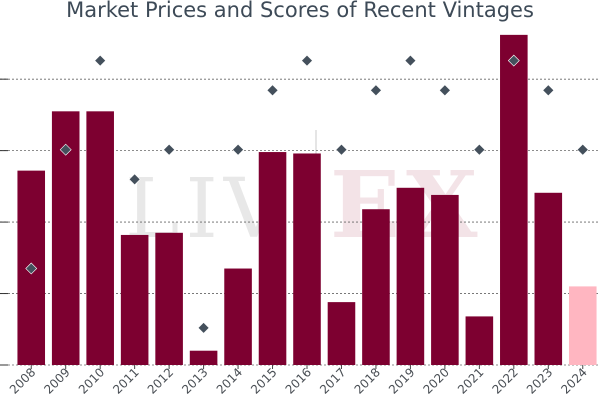 Image resolution: width=600 pixels, height=403 pixels. Describe the element at coordinates (238, 316) in the screenshot. I see `bar-2014` at that location.